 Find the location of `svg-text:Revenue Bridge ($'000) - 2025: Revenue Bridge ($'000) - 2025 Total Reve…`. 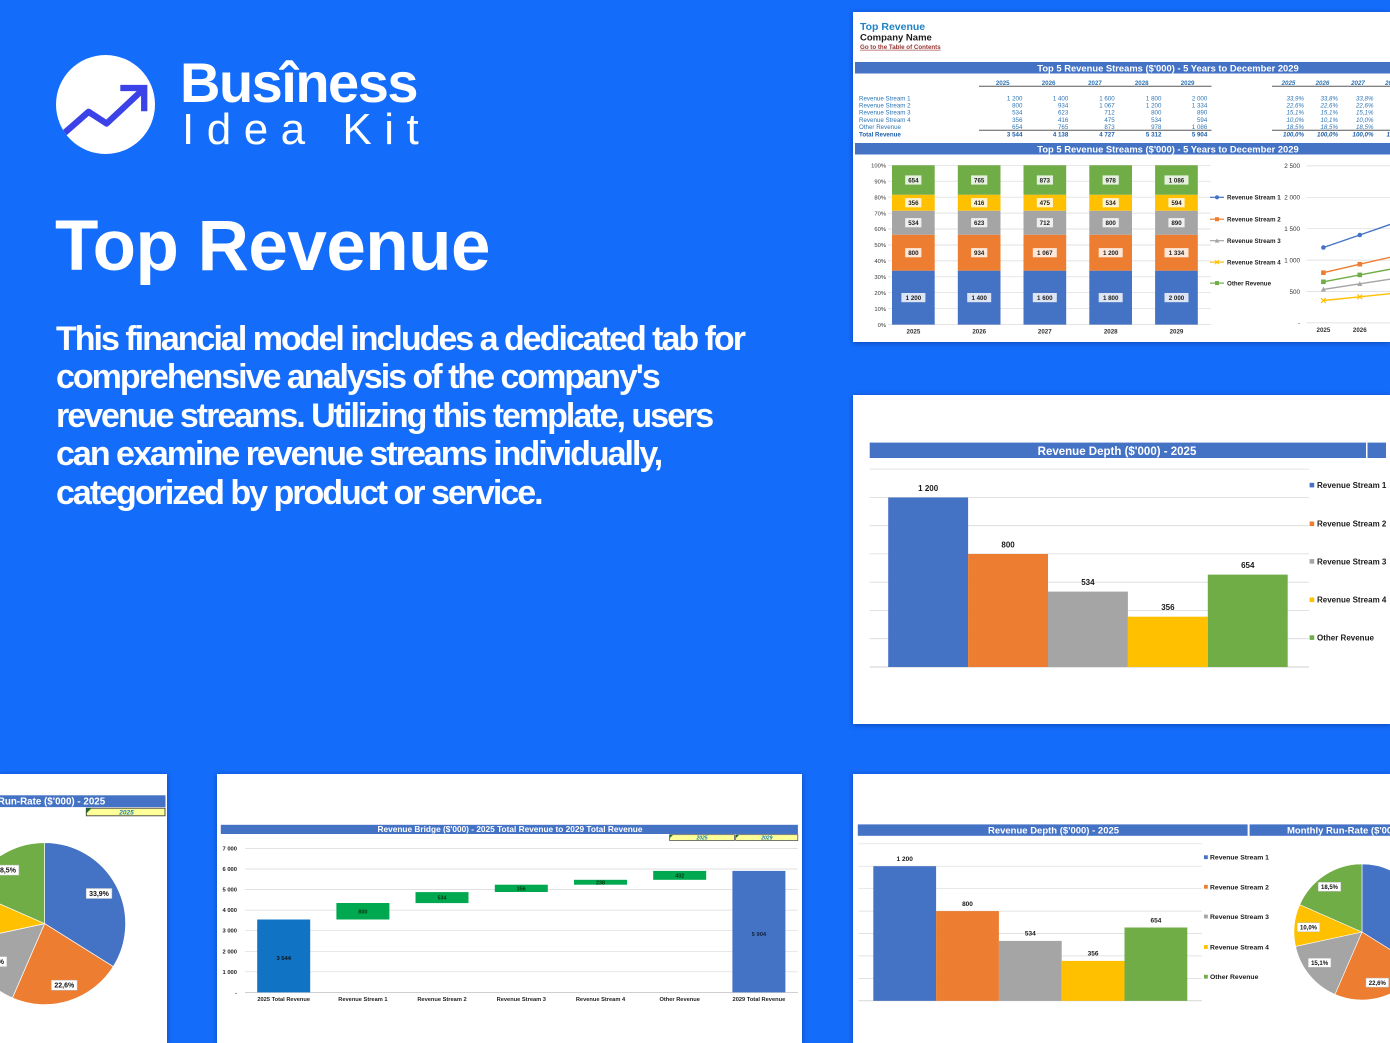

svg-text:Revenue Bridge ($'000) - 2025: Revenue Bridge ($'000) - 2025 Total Reve… is located at coordinates (510, 829).